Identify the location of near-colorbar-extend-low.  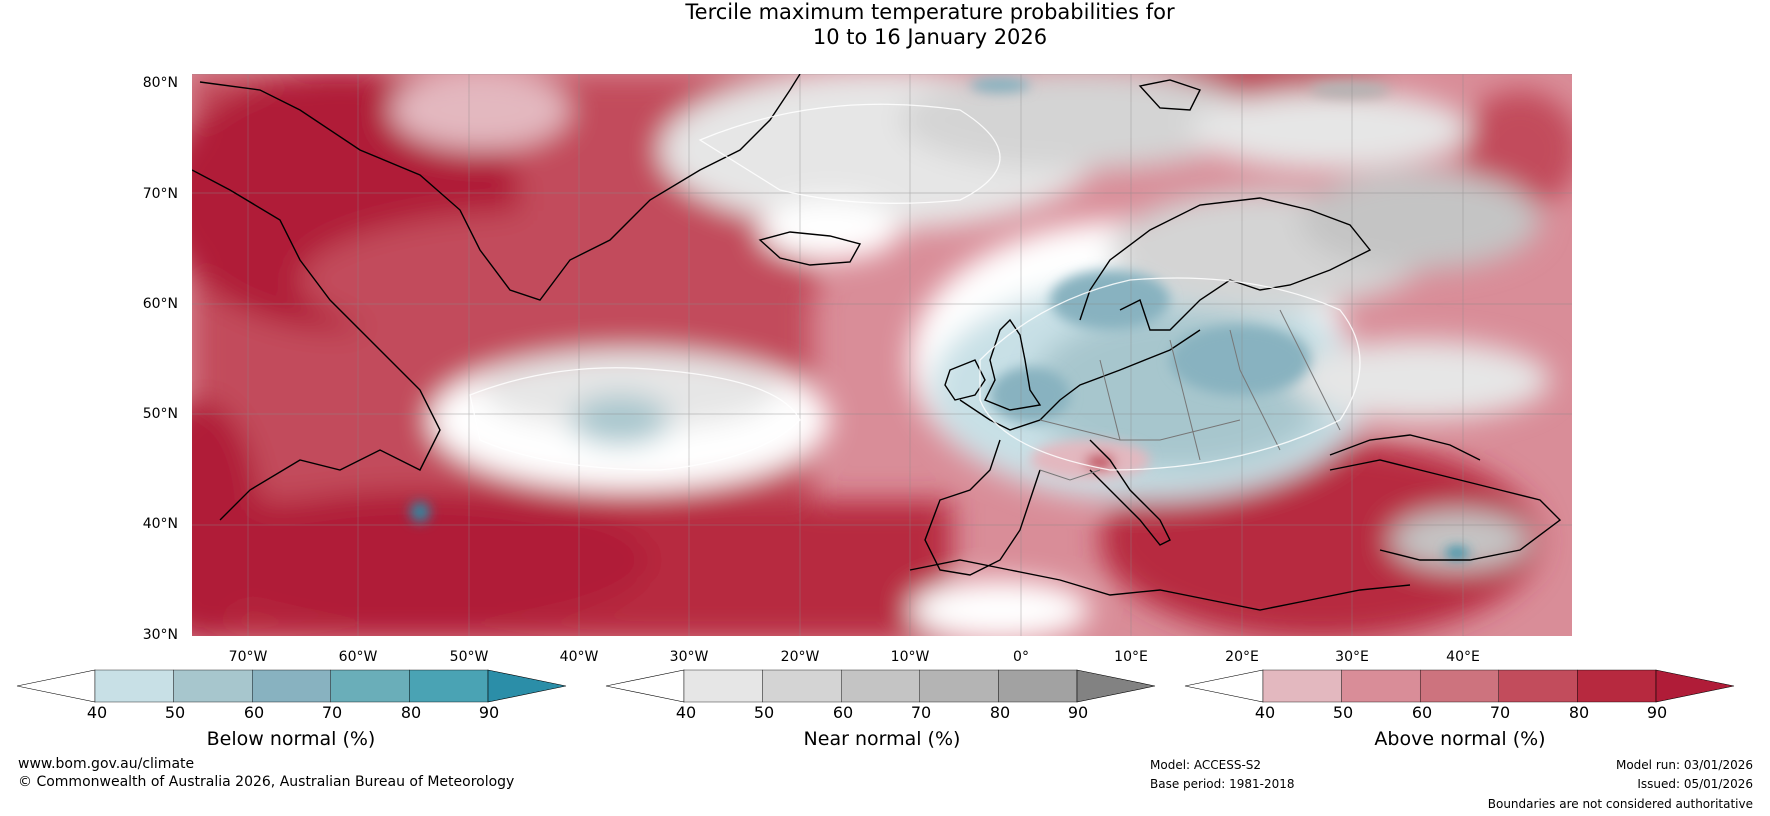
(645, 686).